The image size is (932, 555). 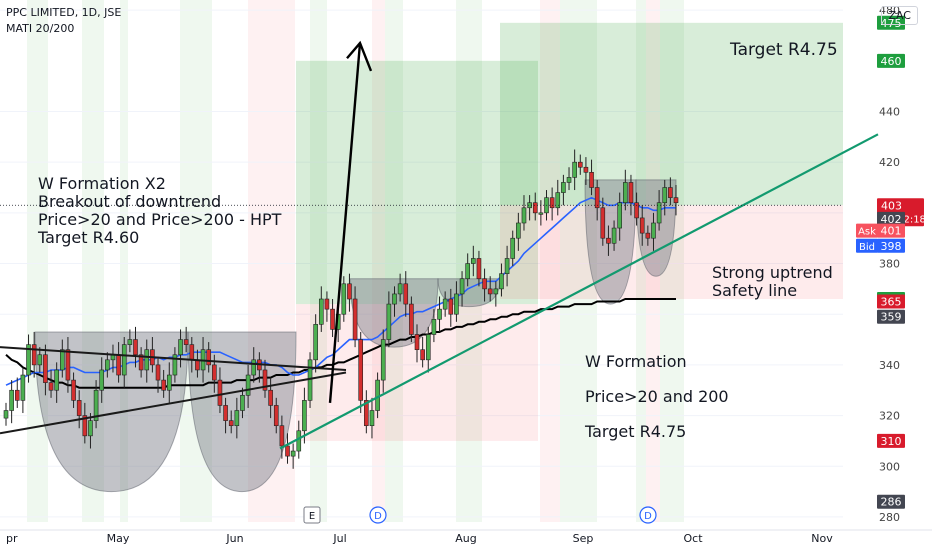 I want to click on prev-close-tag, so click(x=891, y=218).